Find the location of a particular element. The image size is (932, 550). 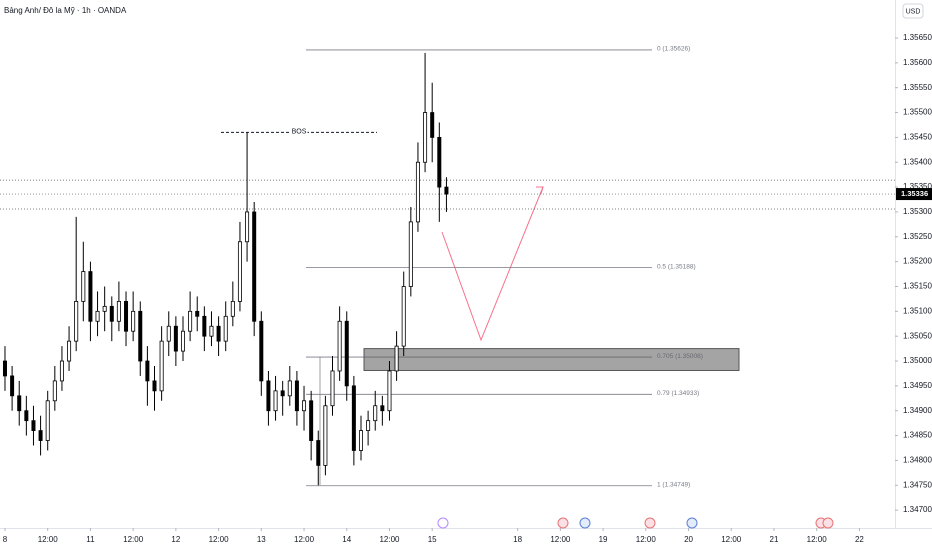

y-tick-label: 1.35550 is located at coordinates (917, 87).